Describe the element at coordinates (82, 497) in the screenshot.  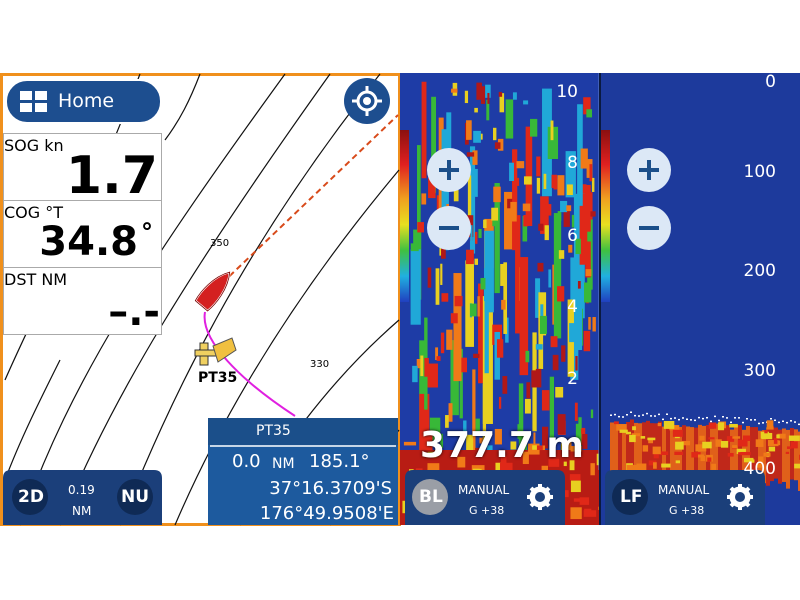
I see `chart-bottom-bar` at that location.